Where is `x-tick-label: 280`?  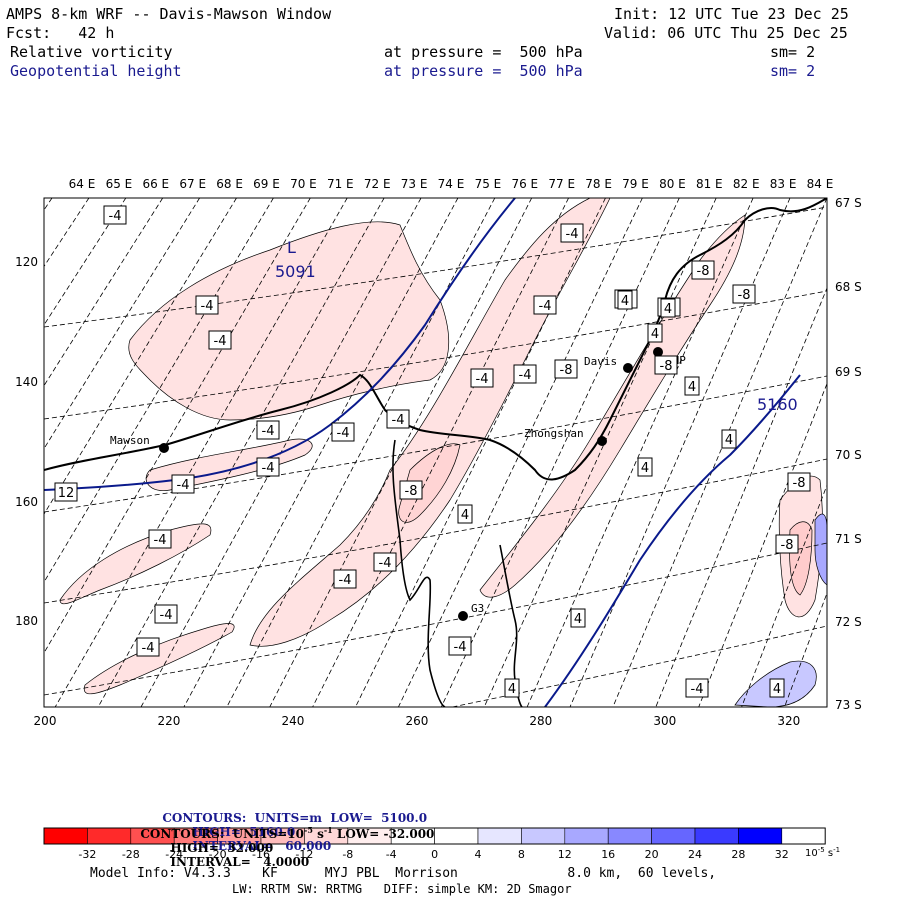
x-tick-label: 280 is located at coordinates (540, 721).